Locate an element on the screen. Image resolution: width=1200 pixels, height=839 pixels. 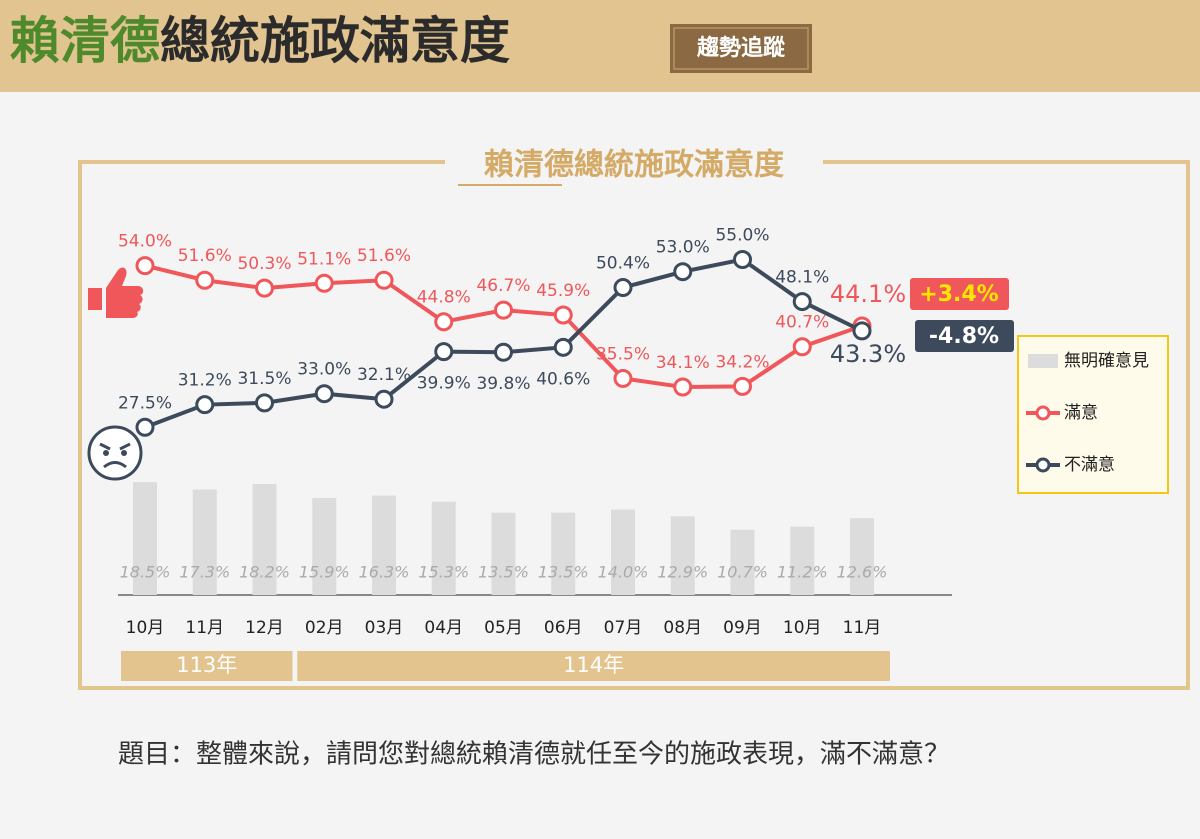
change-label: +3.4% is located at coordinates (958, 294).